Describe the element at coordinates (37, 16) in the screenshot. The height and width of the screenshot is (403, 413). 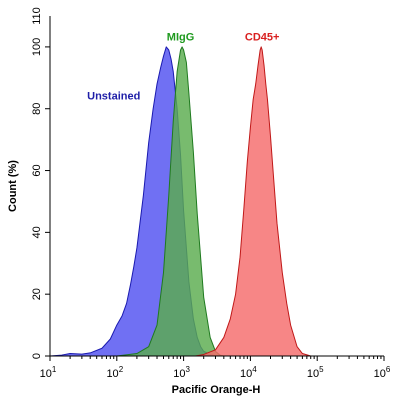
I see `y-tick-label-6: 110` at that location.